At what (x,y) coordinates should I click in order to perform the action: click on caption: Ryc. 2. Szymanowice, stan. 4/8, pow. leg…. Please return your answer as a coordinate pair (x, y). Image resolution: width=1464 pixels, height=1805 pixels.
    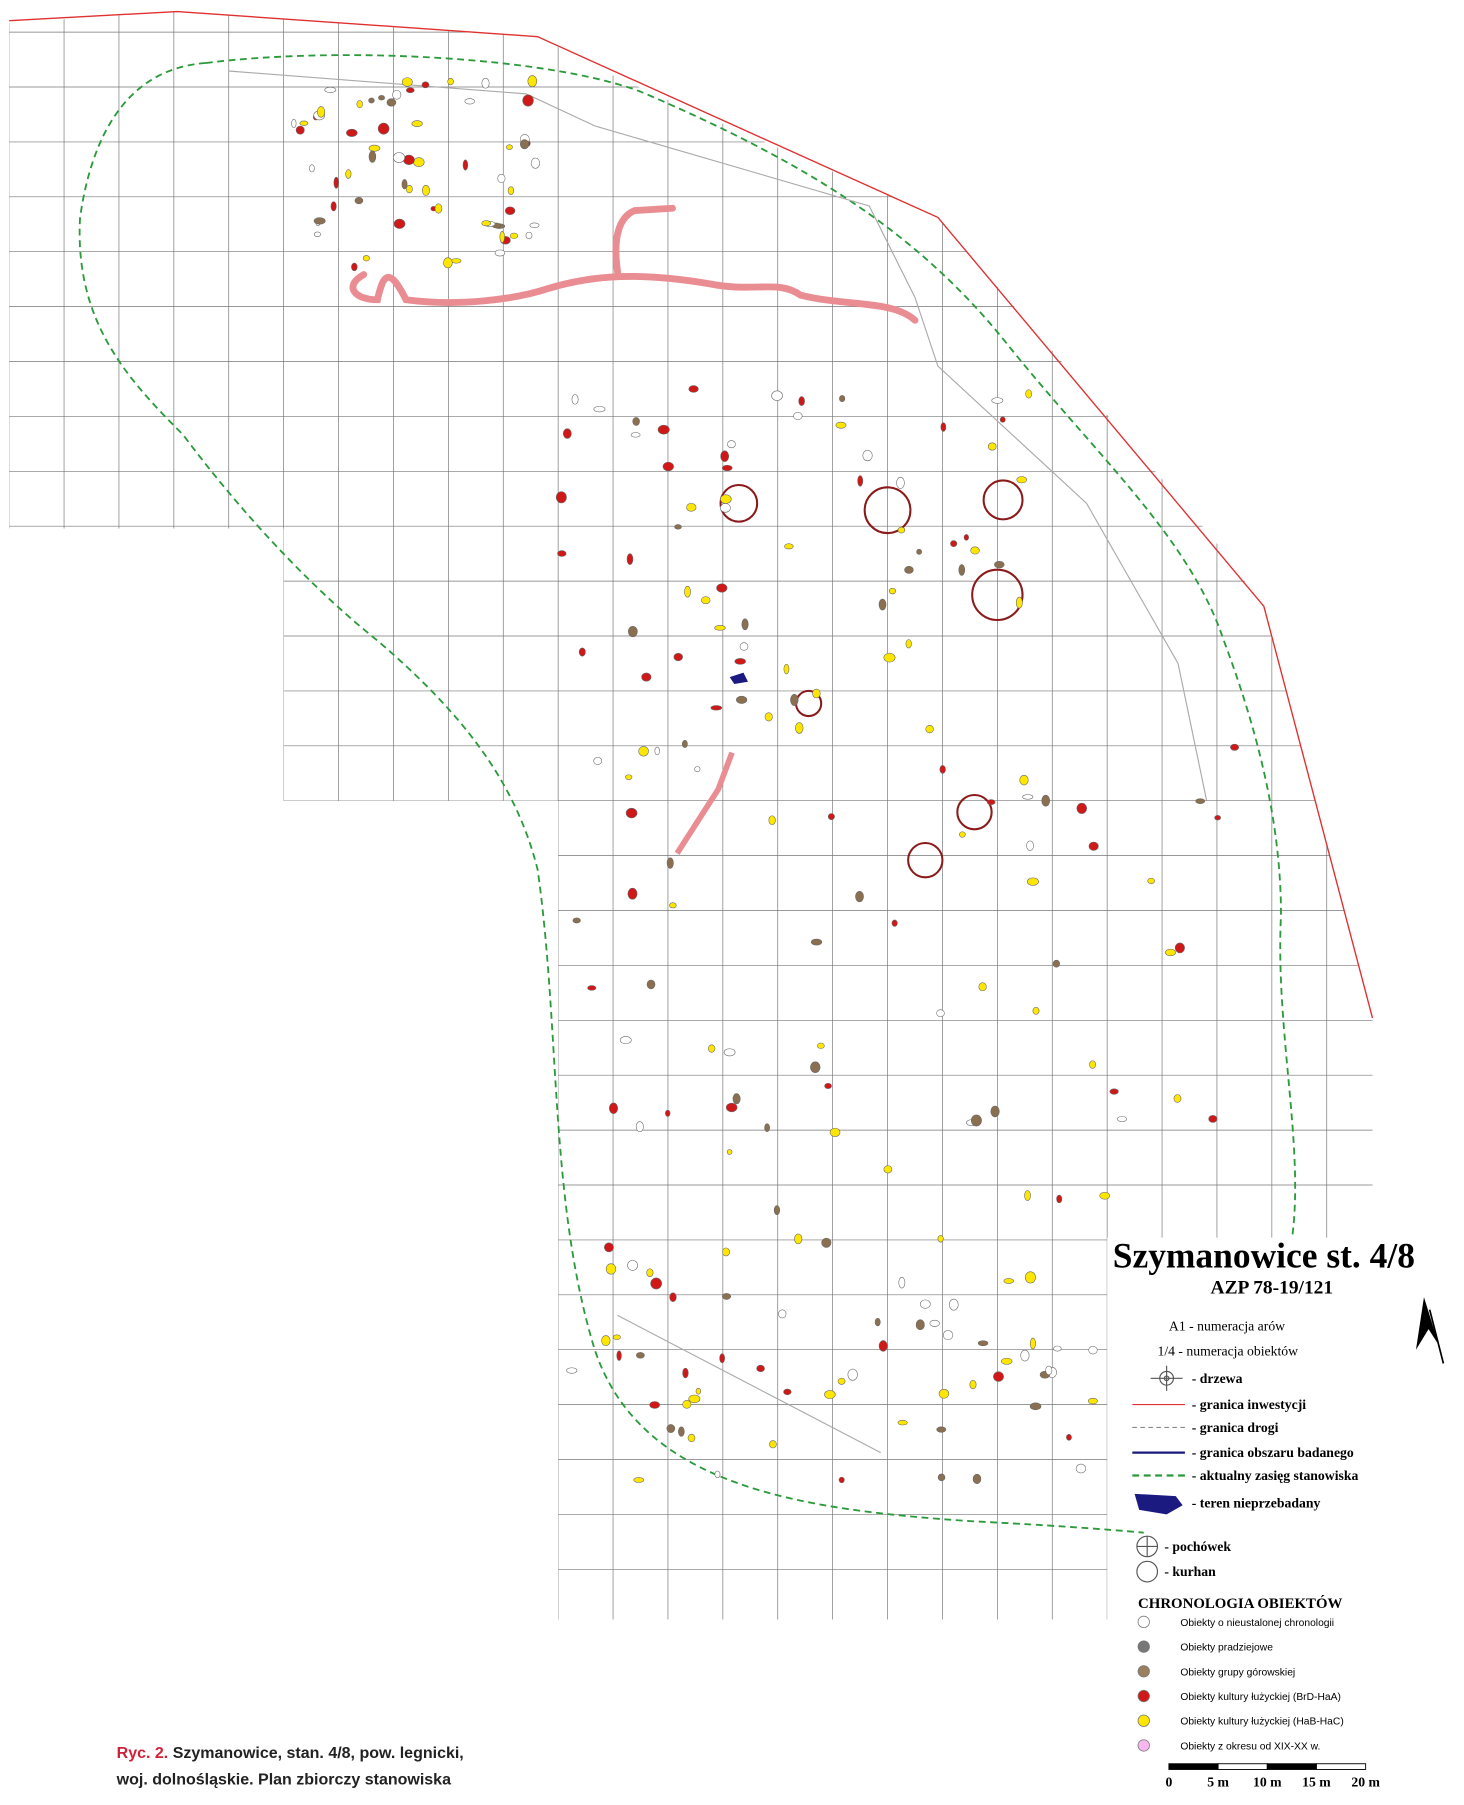
    Looking at the image, I should click on (290, 1753).